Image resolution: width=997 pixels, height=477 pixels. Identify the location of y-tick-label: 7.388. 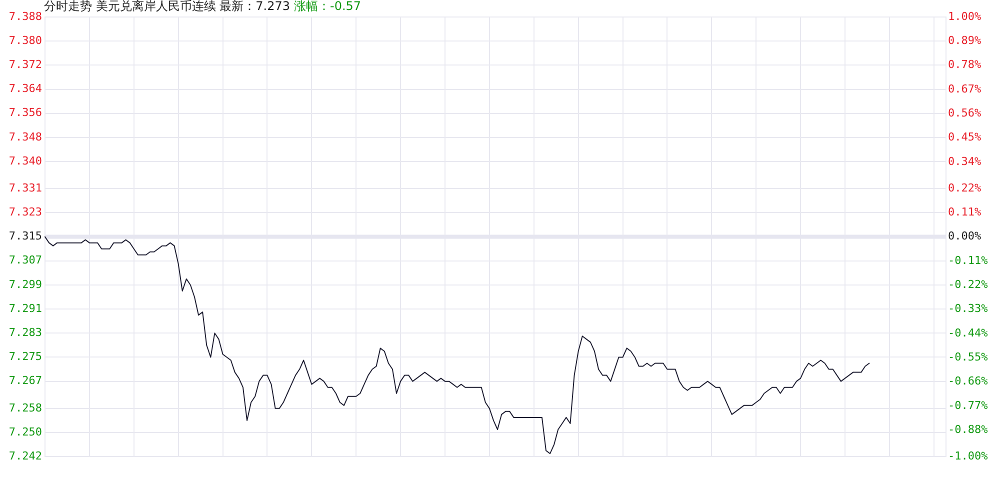
(25, 16).